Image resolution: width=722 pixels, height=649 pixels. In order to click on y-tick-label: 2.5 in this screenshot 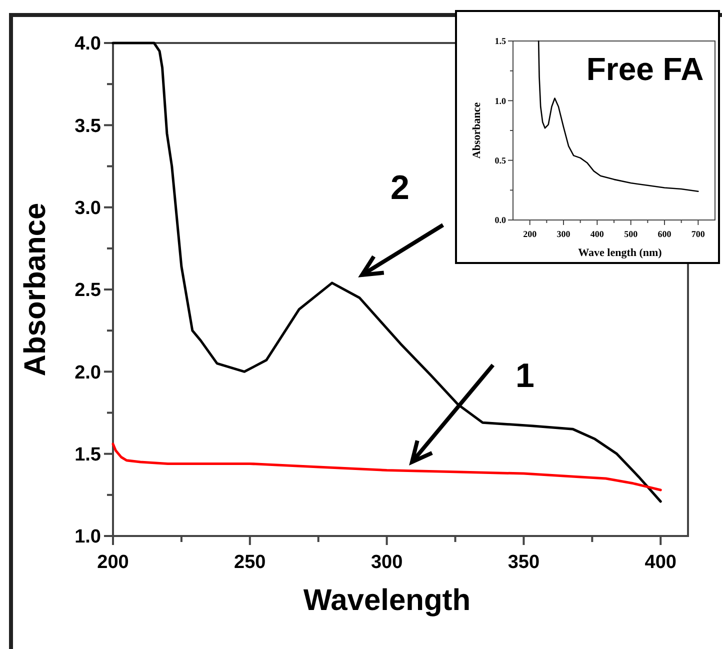, I will do `click(88, 291)`.